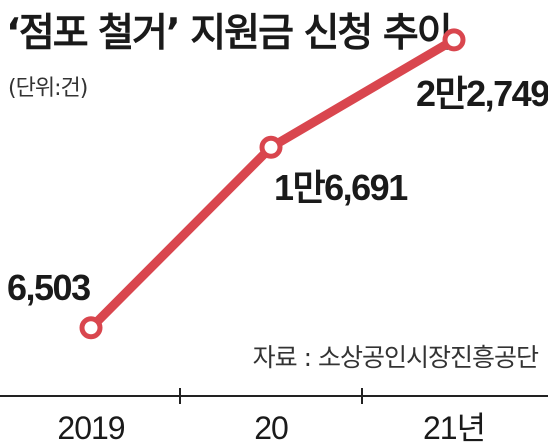  I want to click on unit-label: (단위:건), so click(48, 88).